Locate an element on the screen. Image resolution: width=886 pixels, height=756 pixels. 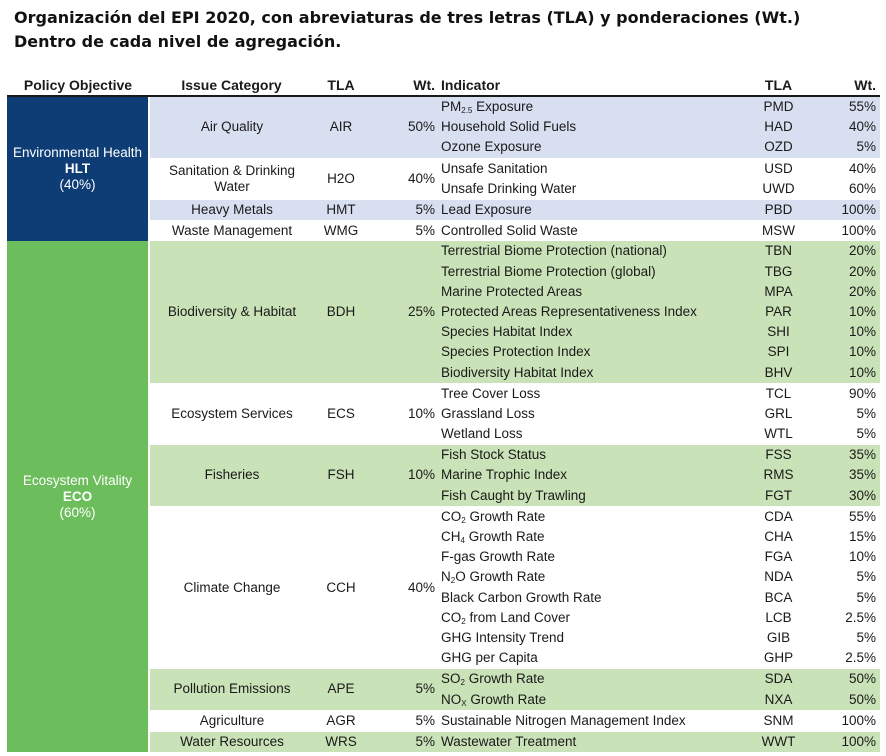
issue-category-name: Sanitation & Drinking Water is located at coordinates (231, 178).